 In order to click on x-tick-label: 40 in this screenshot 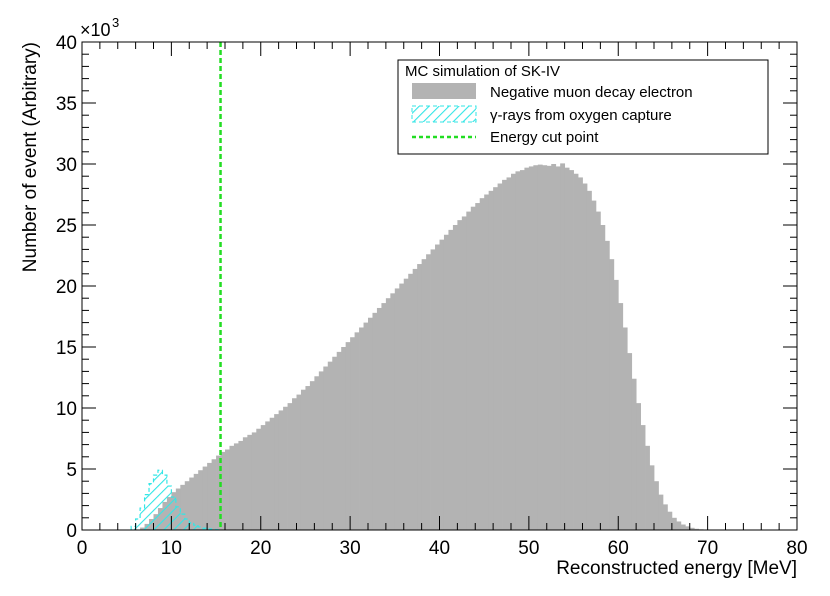, I will do `click(439, 548)`.